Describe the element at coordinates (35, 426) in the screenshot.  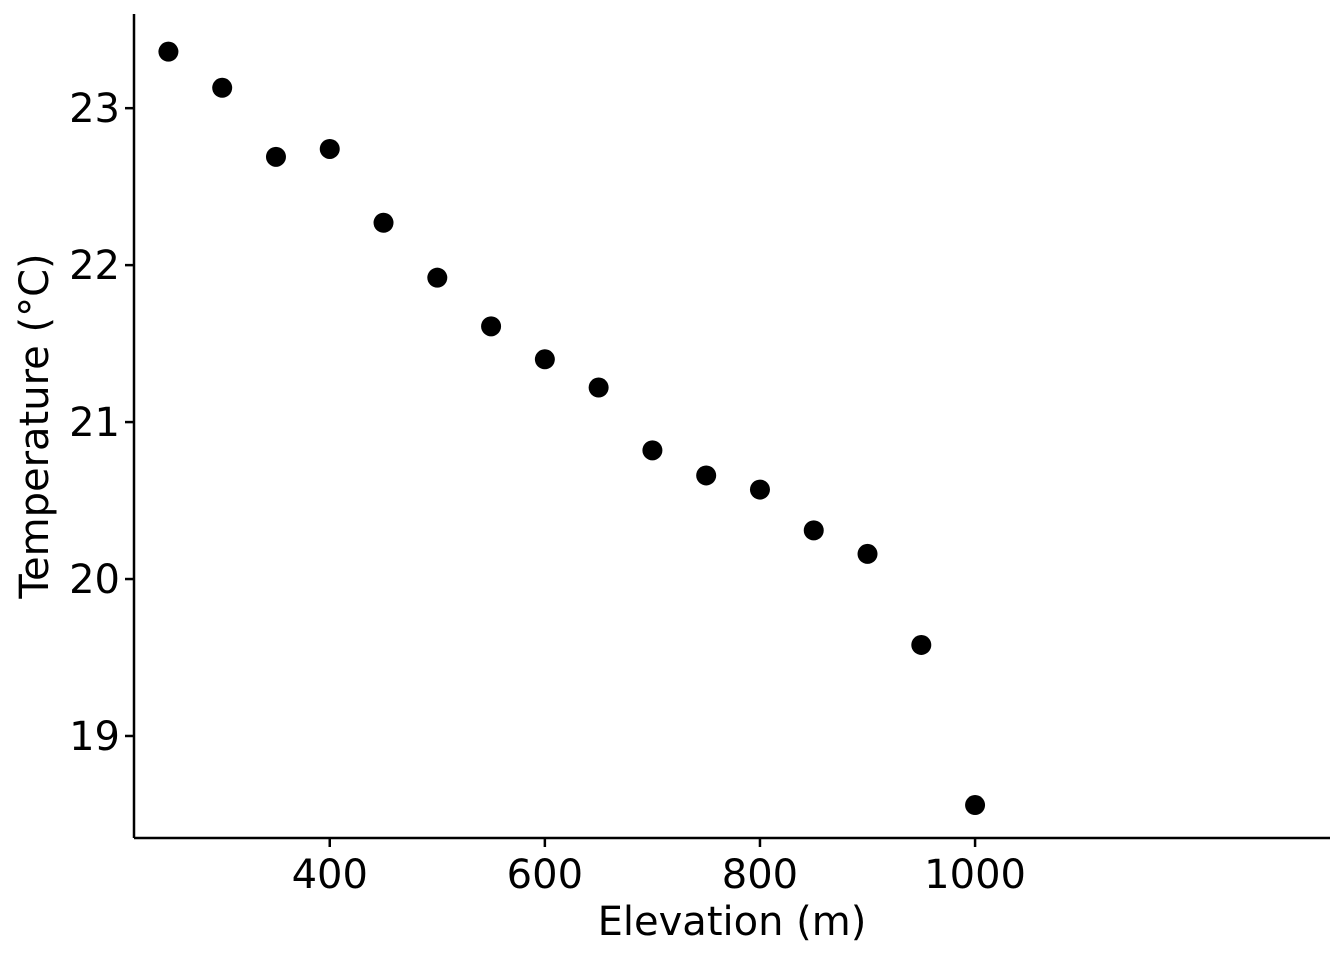
I see `y-axis-title: Temperature (°C)` at that location.